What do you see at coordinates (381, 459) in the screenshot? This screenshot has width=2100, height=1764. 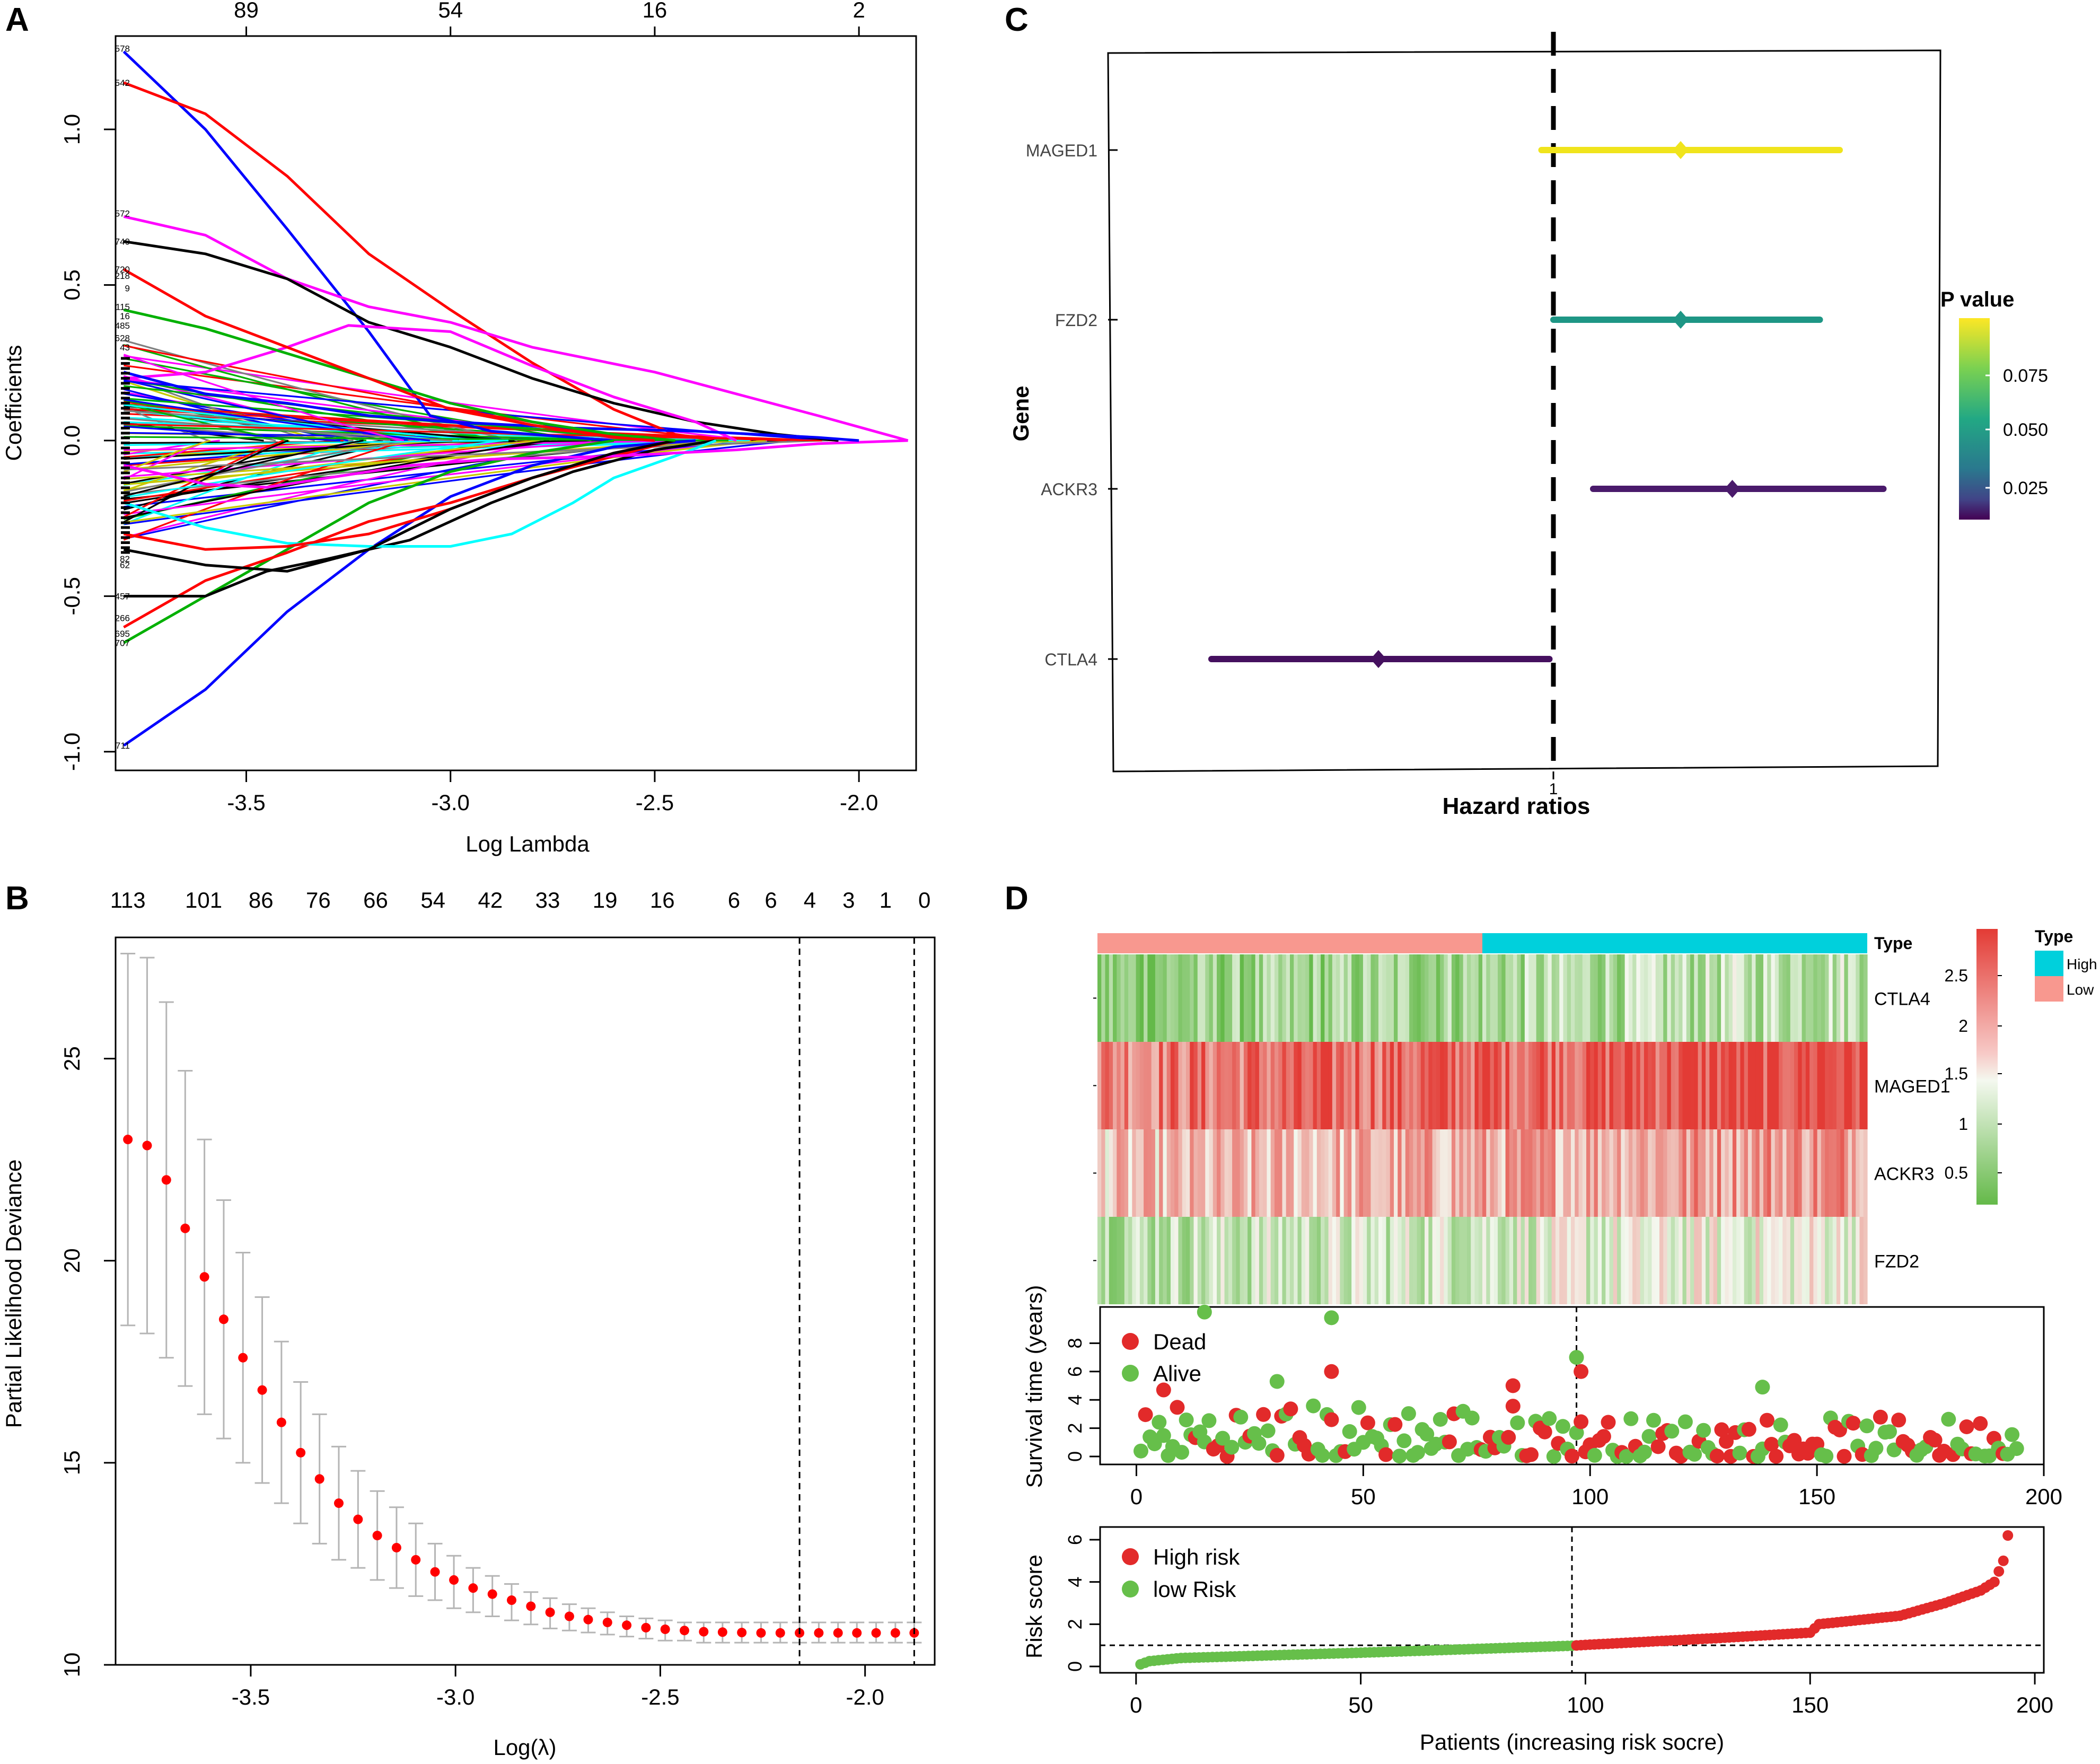 I see `coefficient-path` at bounding box center [381, 459].